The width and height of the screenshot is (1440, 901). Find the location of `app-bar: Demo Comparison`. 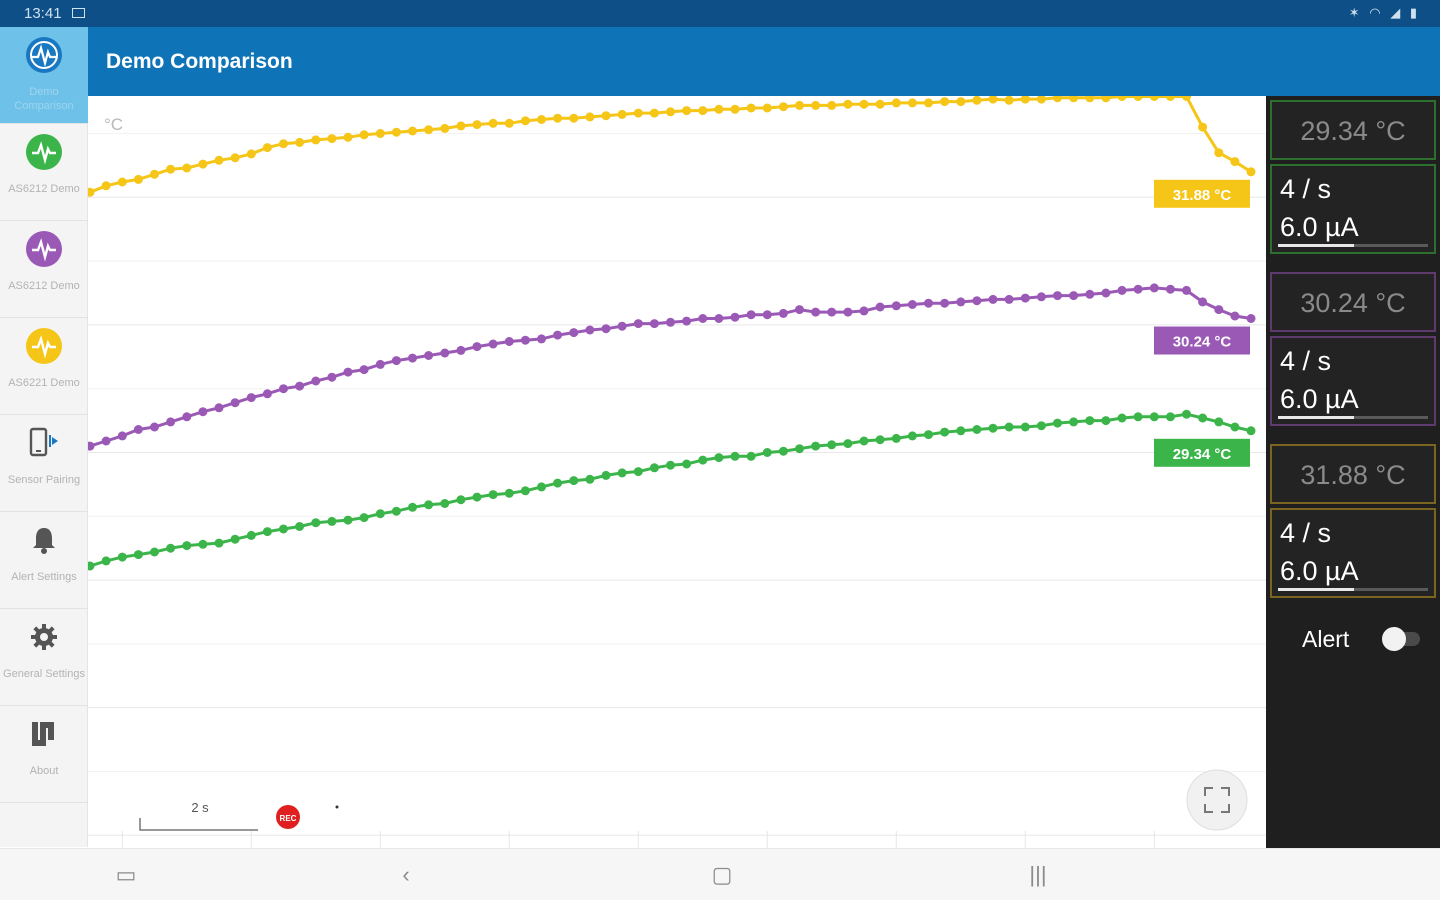

app-bar: Demo Comparison is located at coordinates (764, 61).